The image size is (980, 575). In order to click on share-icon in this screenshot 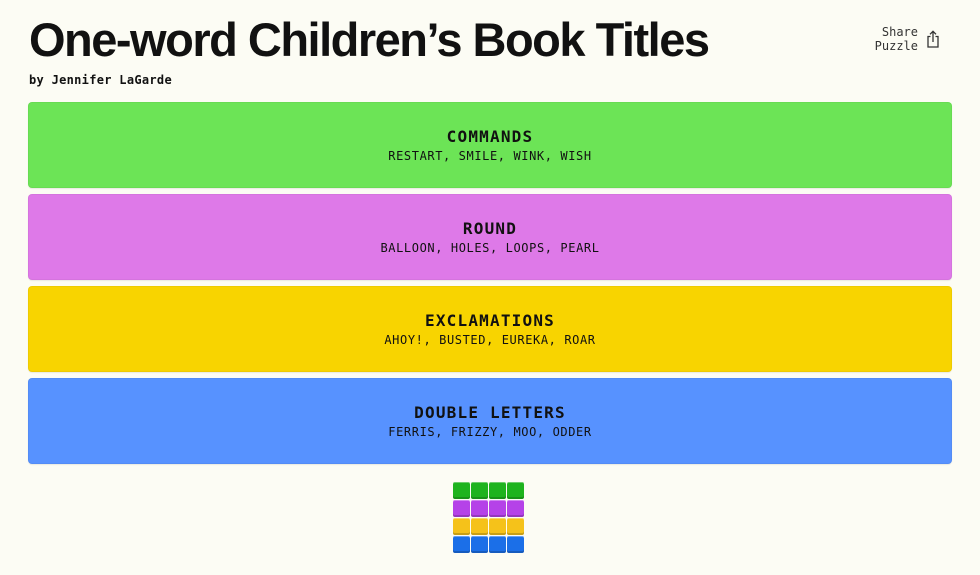, I will do `click(933, 39)`.